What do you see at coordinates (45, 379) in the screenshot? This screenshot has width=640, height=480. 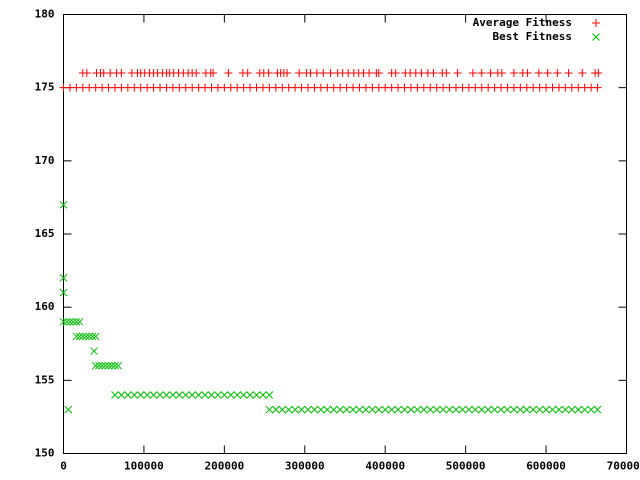 I see `y-tick-label: 155` at bounding box center [45, 379].